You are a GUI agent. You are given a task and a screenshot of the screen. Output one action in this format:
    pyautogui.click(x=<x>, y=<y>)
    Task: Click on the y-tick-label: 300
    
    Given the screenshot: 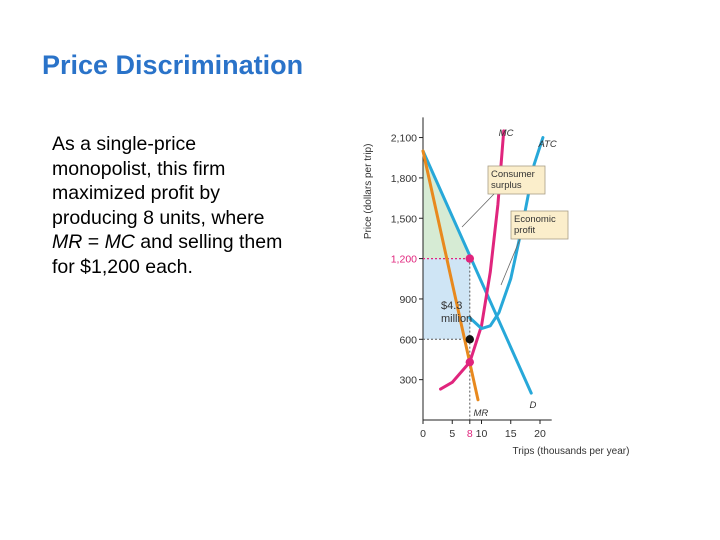 What is the action you would take?
    pyautogui.click(x=408, y=381)
    